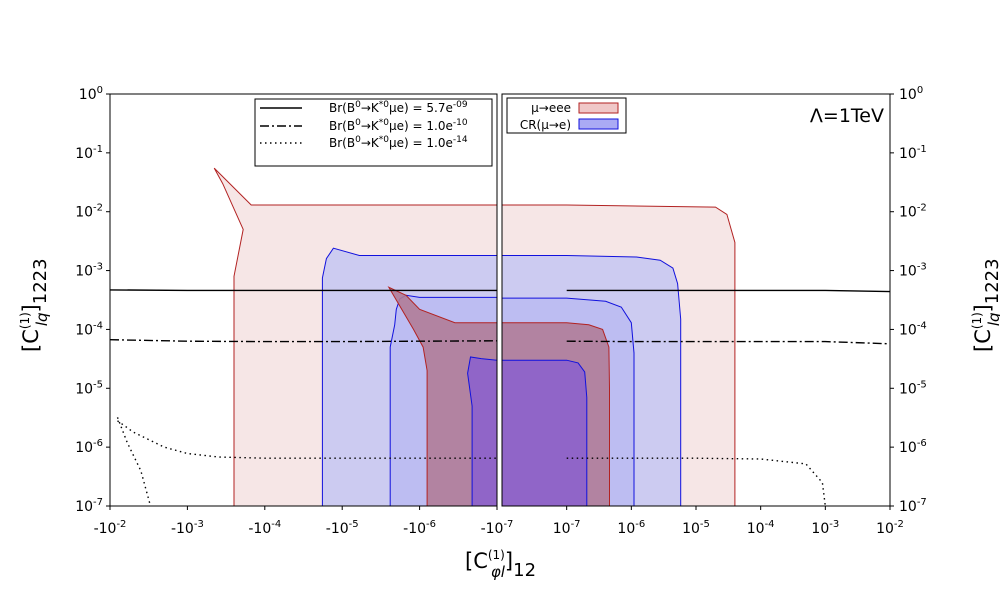 This screenshot has height=600, width=1000. Describe the element at coordinates (913, 506) in the screenshot. I see `y-tick-label-right: 10⁻⁷` at that location.